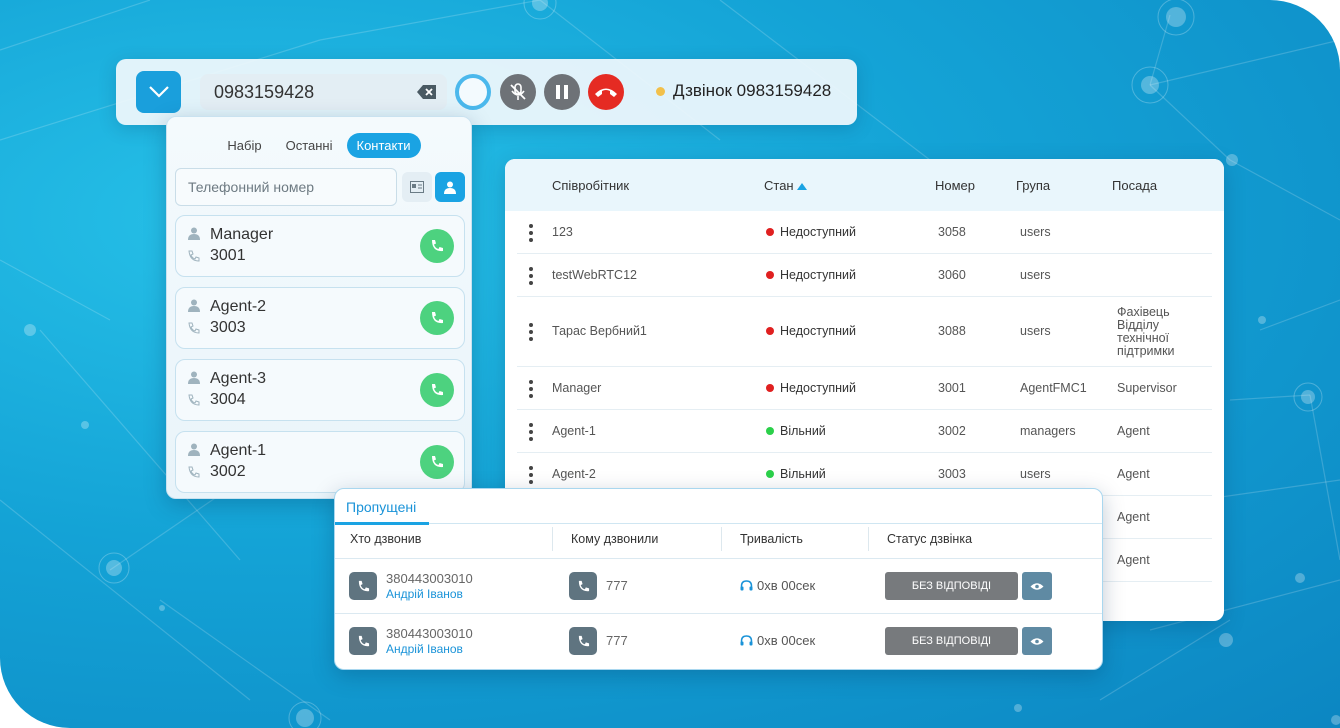 This screenshot has height=728, width=1340. I want to click on backspace-icon, so click(427, 92).